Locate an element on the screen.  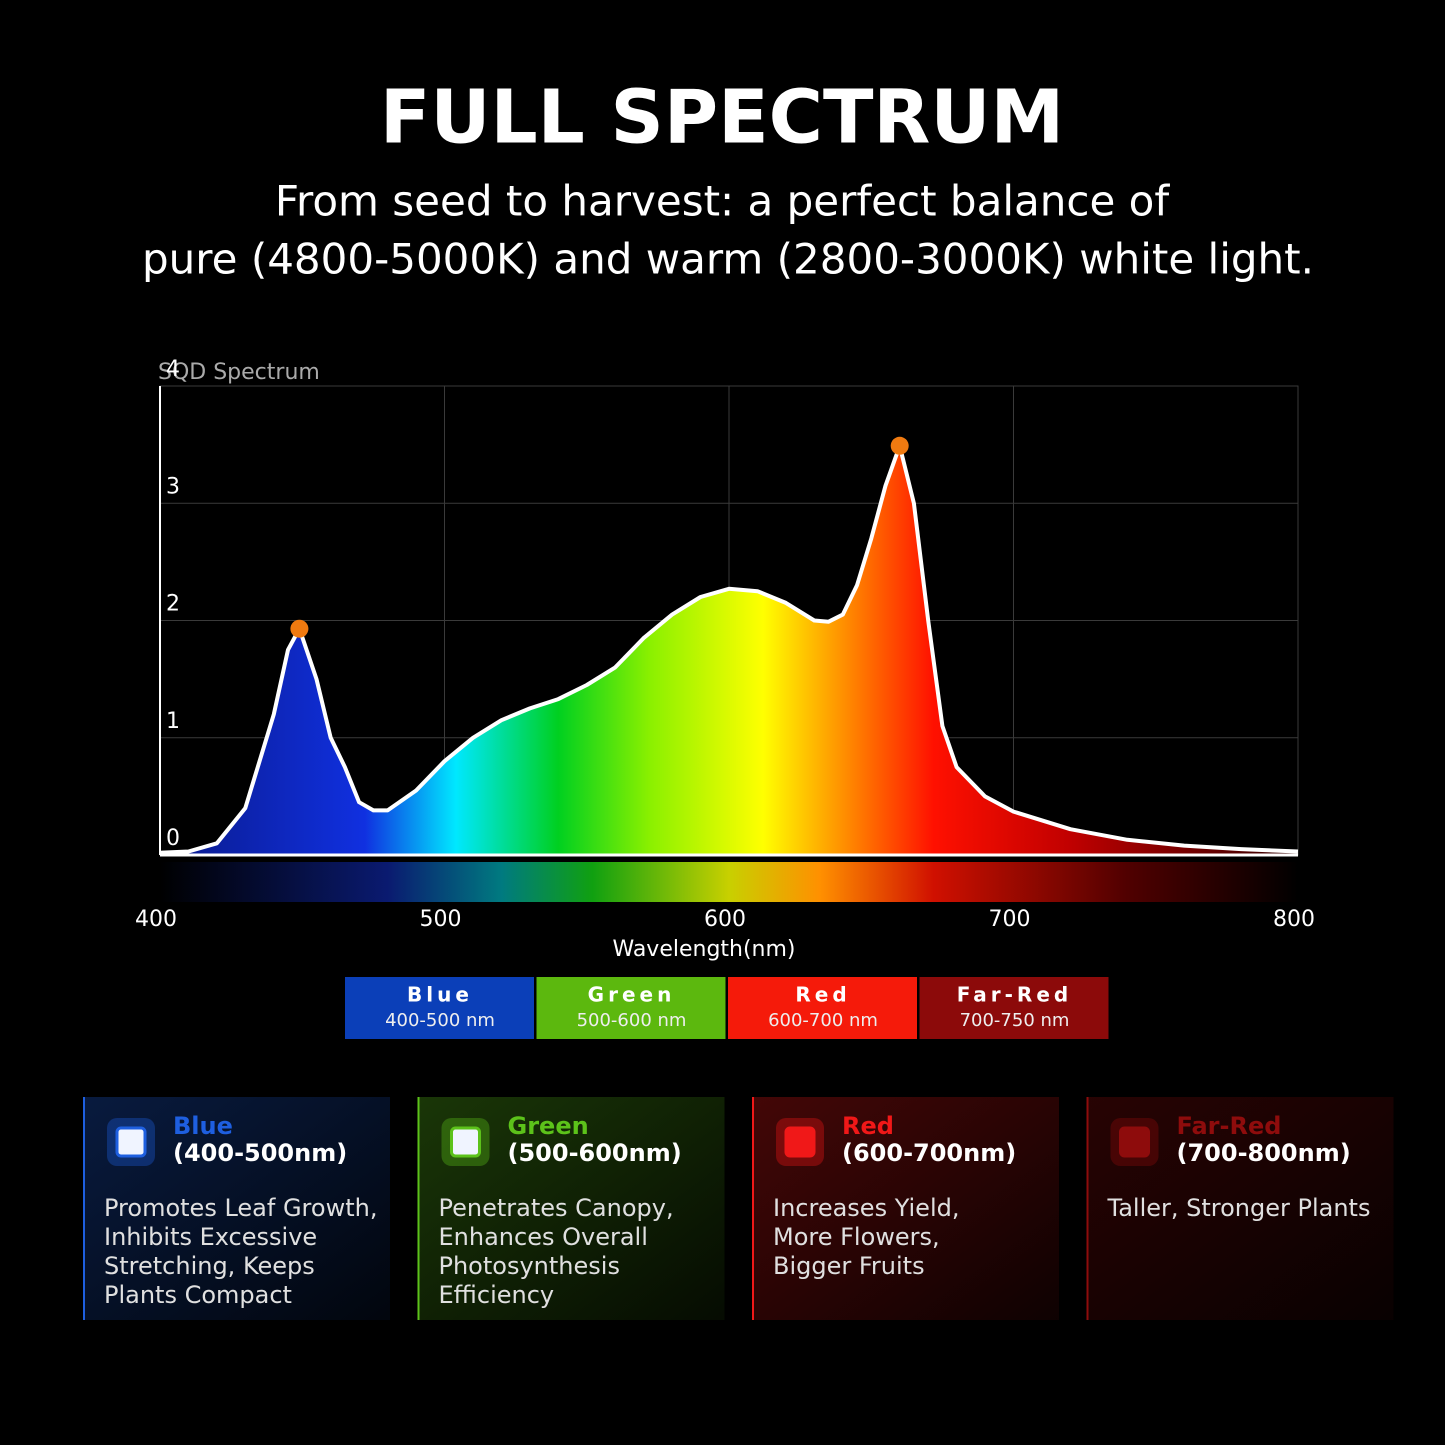
band-range: 700-750 nm is located at coordinates (1015, 1020).